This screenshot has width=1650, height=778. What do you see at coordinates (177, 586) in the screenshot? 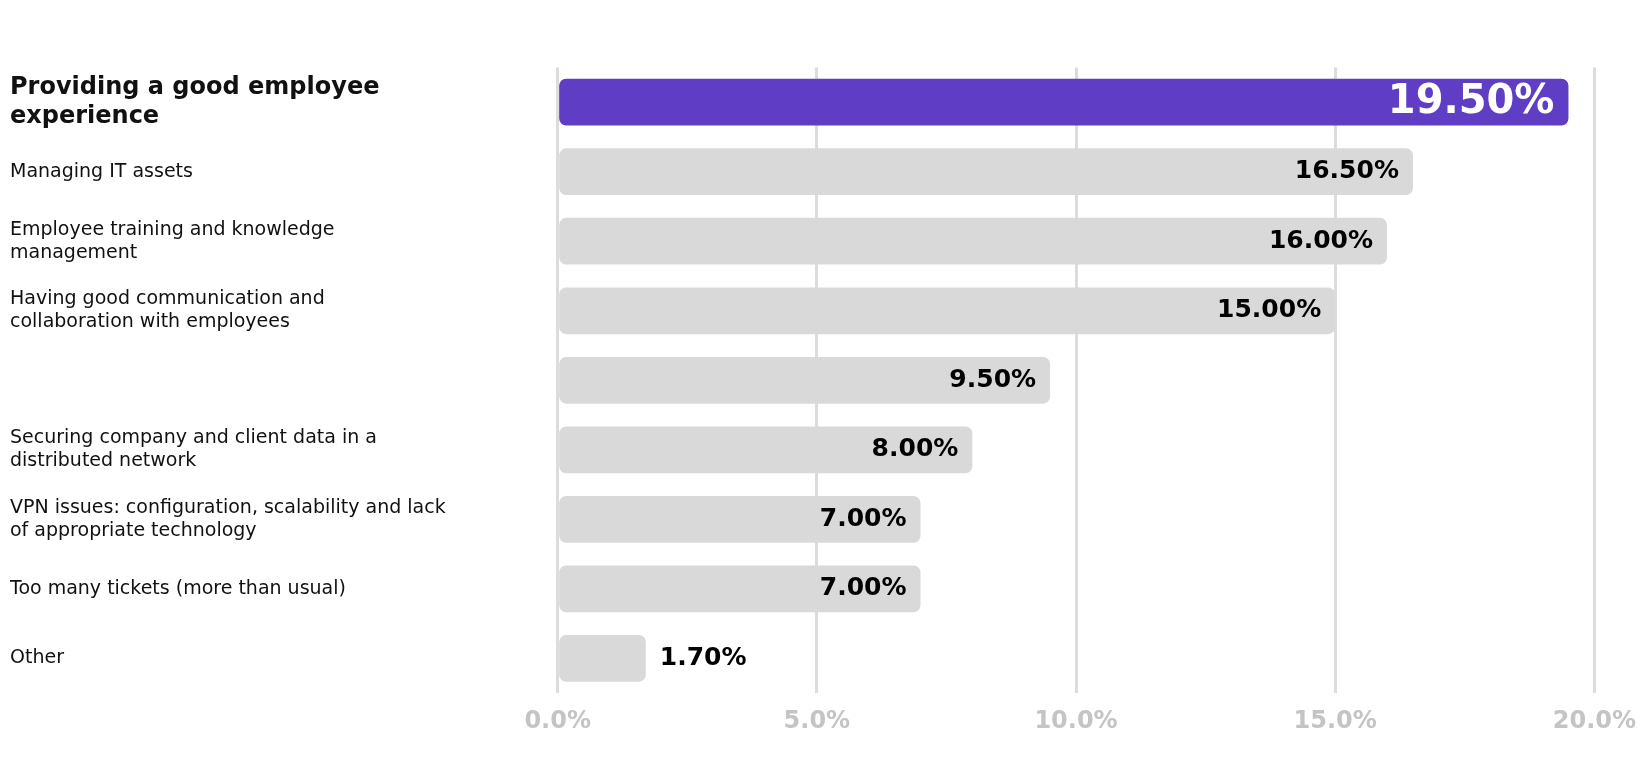
I see `y-tick-label: Too many tickets (more than usual)` at bounding box center [177, 586].